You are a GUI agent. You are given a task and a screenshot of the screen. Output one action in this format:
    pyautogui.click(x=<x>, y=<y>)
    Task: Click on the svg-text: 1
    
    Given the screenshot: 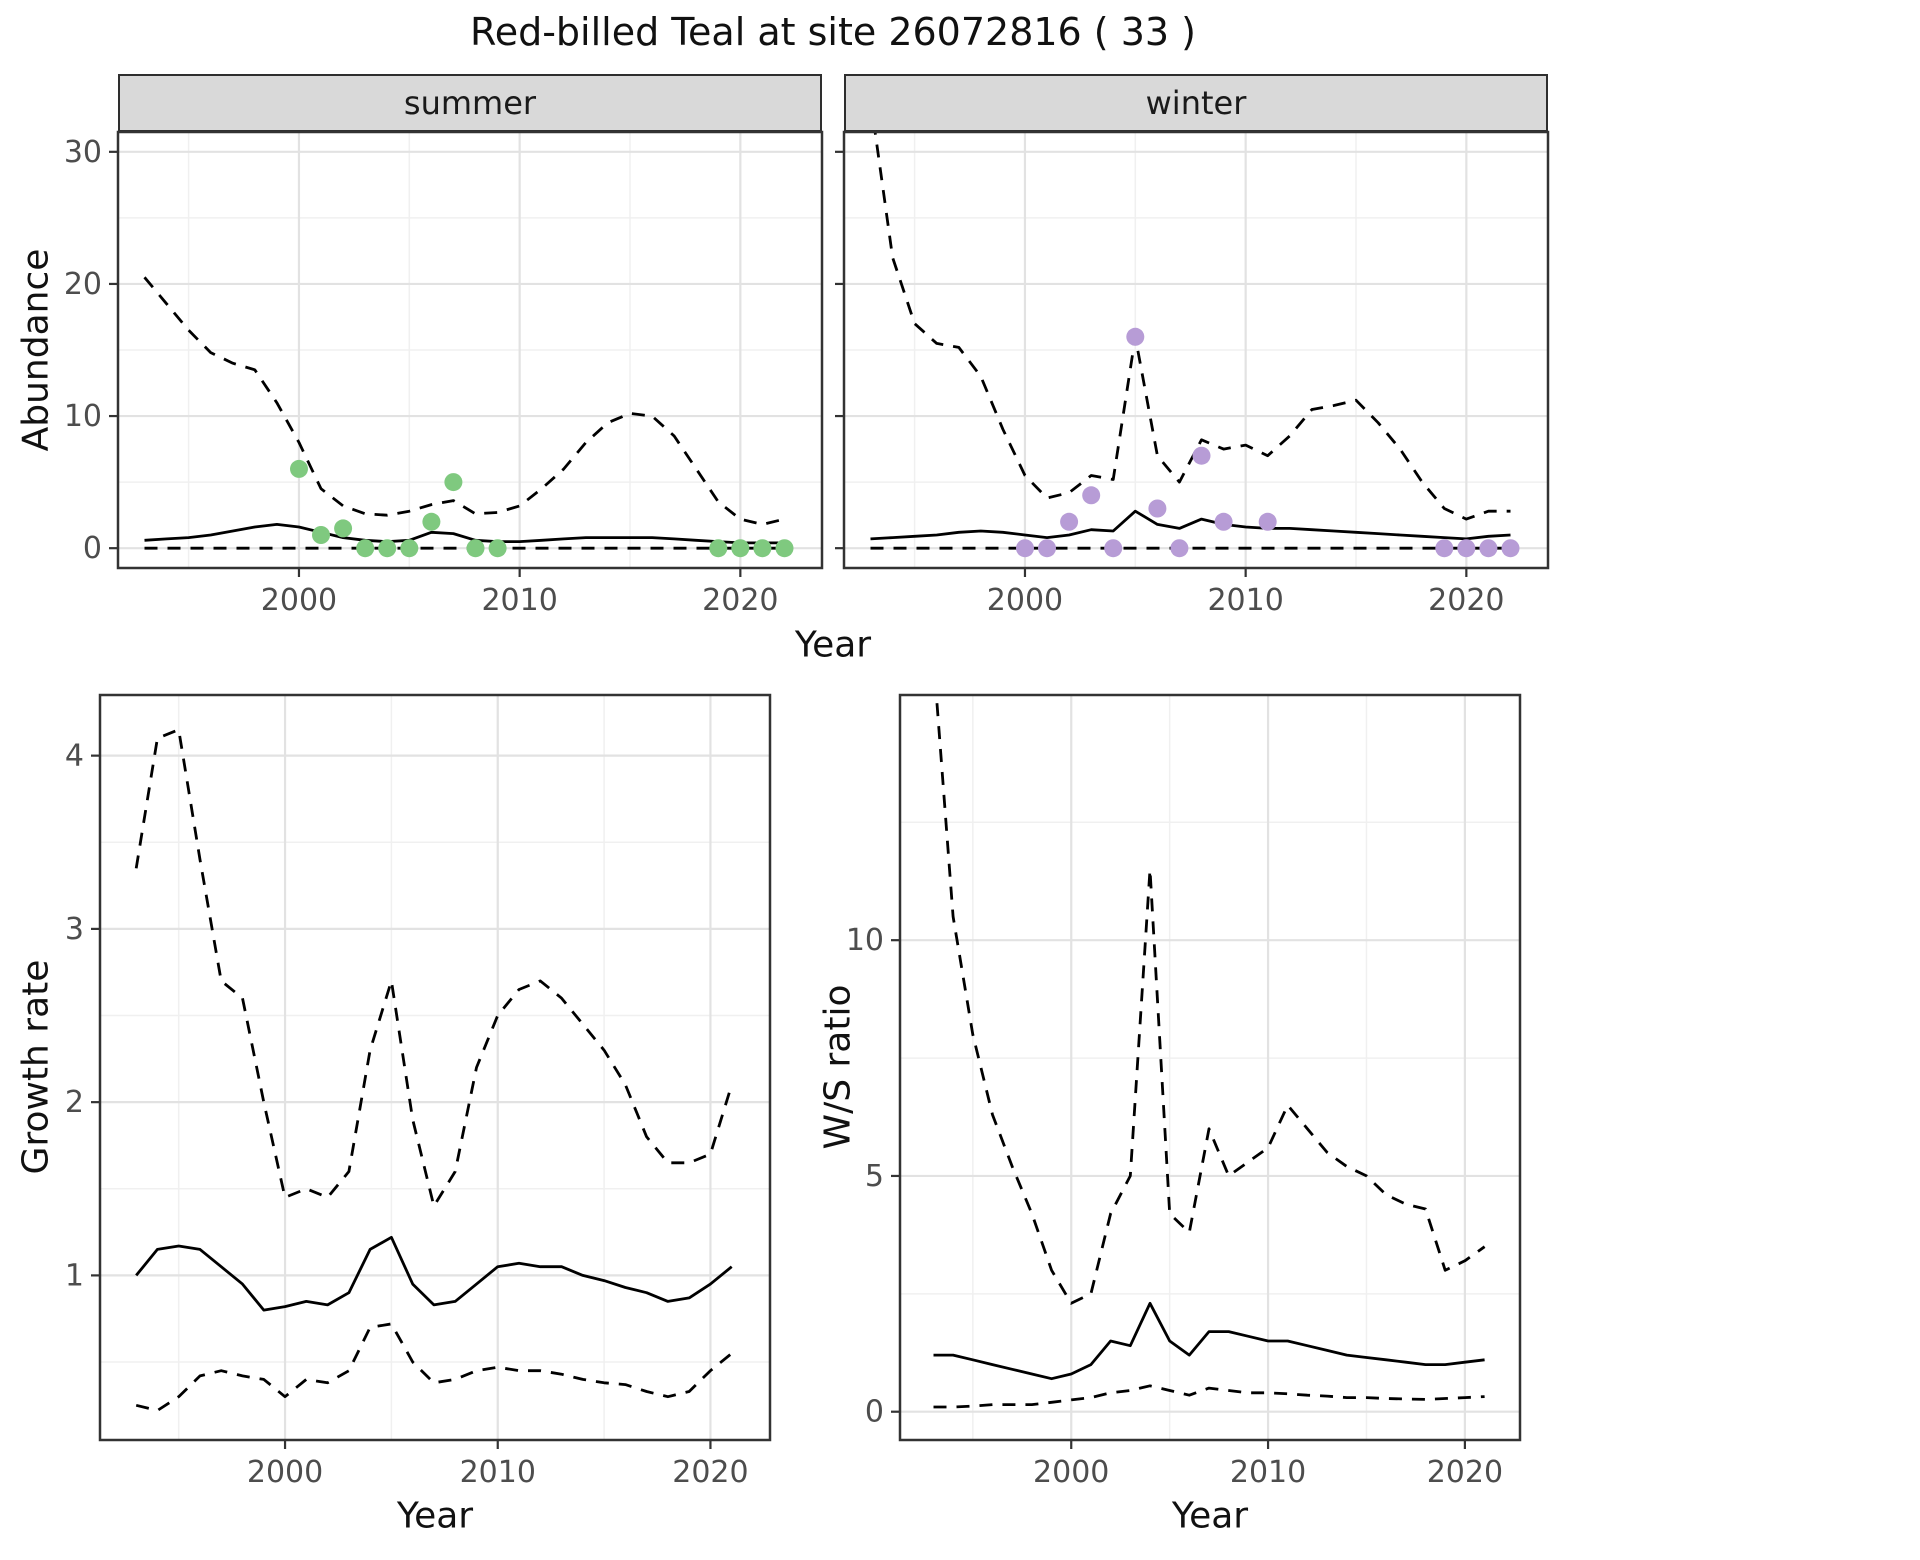 What is the action you would take?
    pyautogui.click(x=74, y=1275)
    